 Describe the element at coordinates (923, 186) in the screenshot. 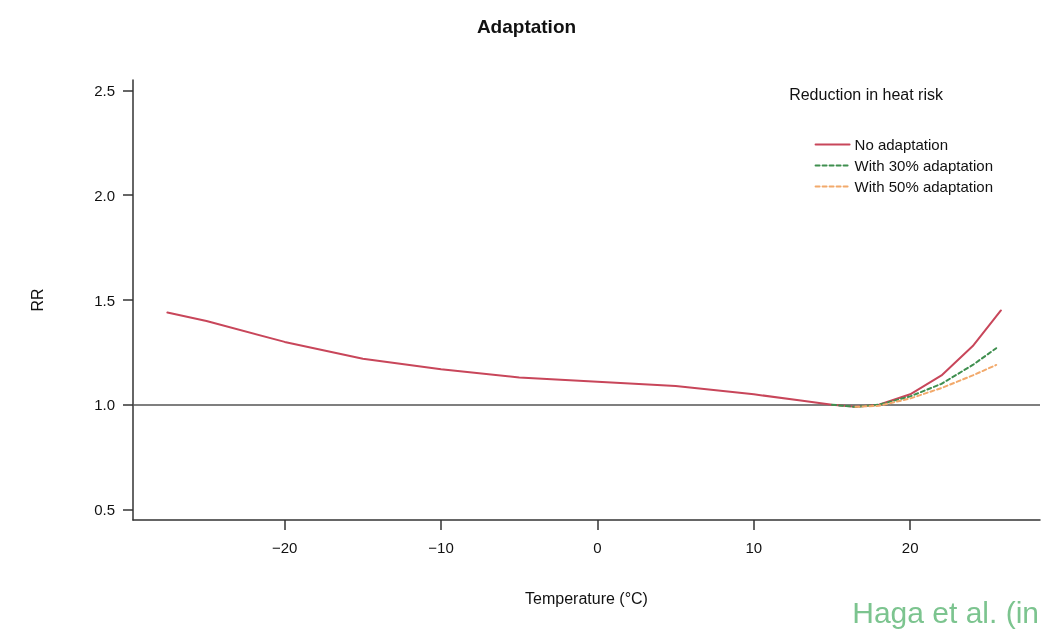

I see `legend-label: With 50% adaptation` at that location.